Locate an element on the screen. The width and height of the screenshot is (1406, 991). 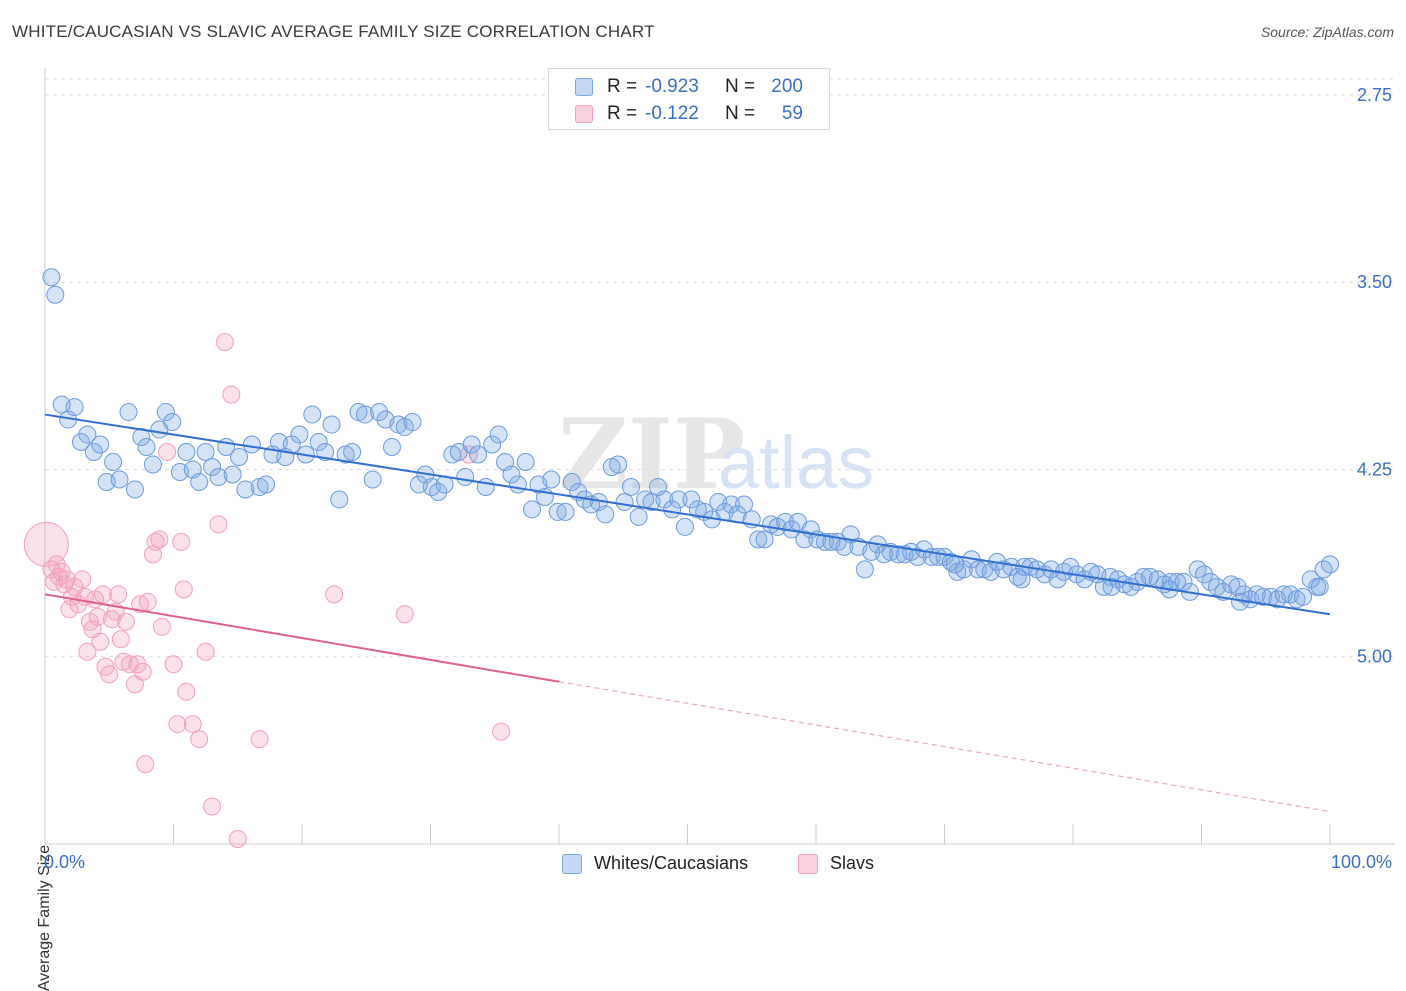
y-tick-label: 4.25 is located at coordinates (1374, 469).